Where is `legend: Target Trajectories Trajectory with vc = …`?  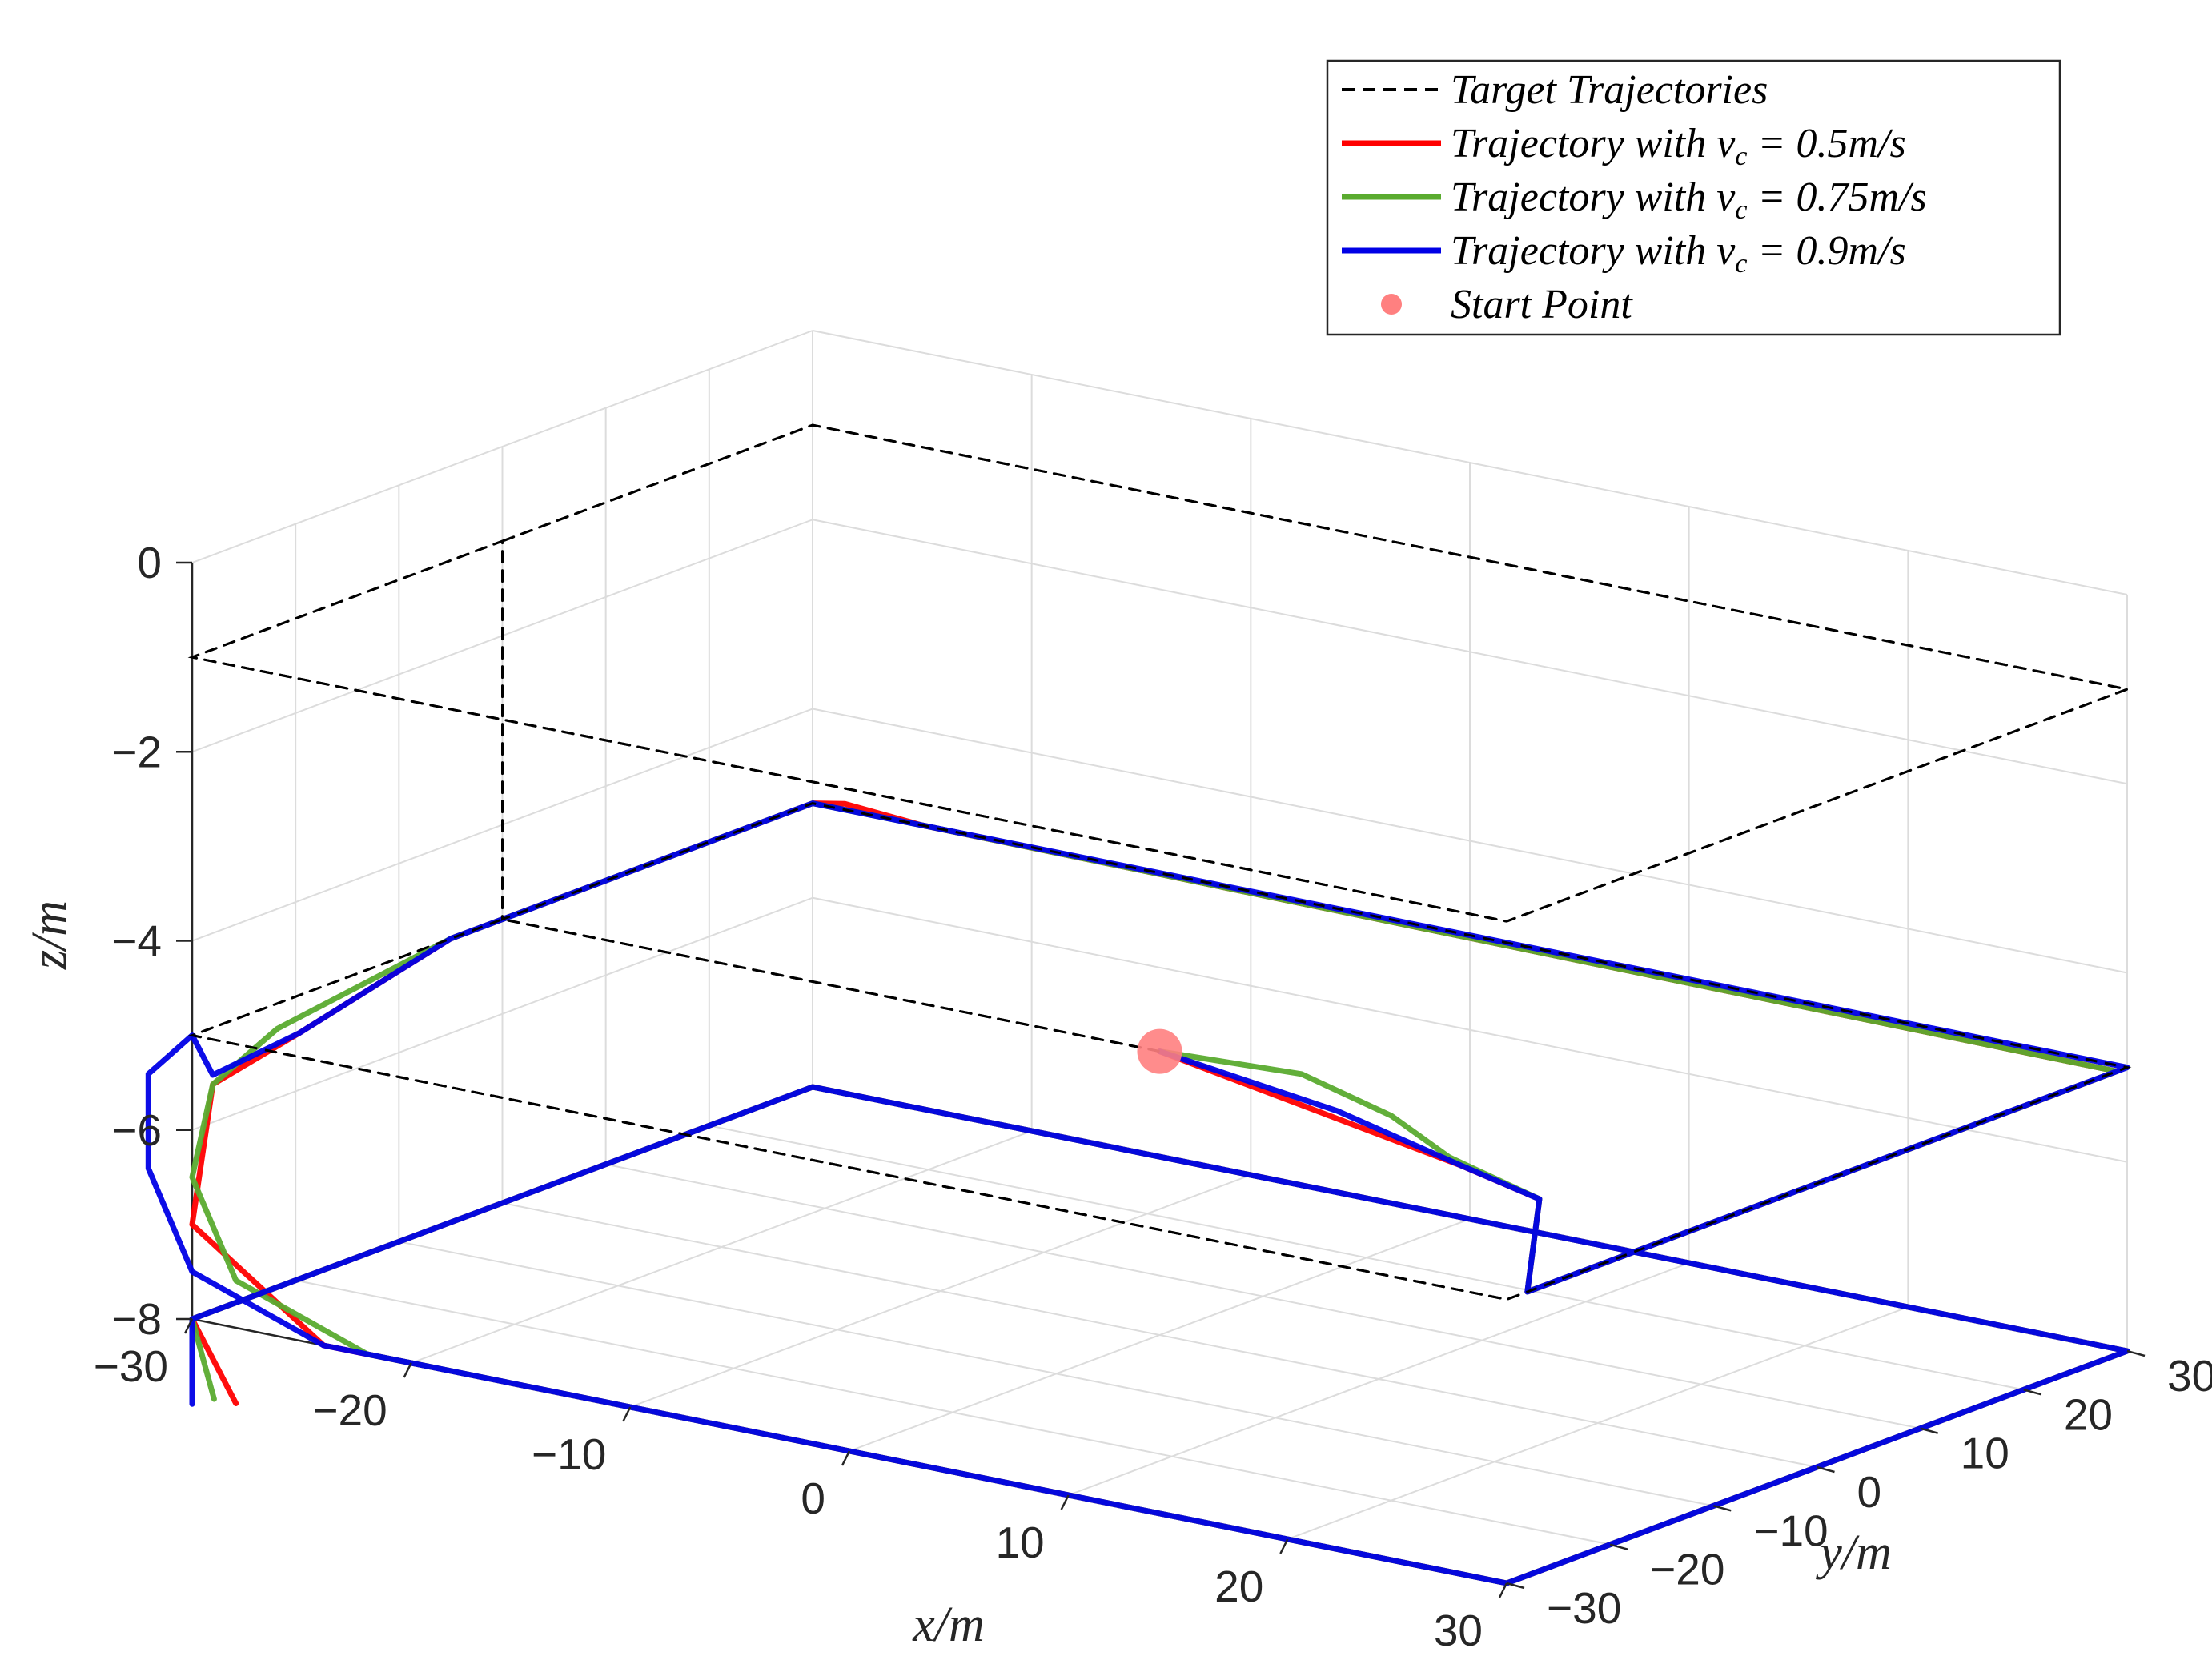 legend: Target Trajectories Trajectory with vc = … is located at coordinates (1693, 198).